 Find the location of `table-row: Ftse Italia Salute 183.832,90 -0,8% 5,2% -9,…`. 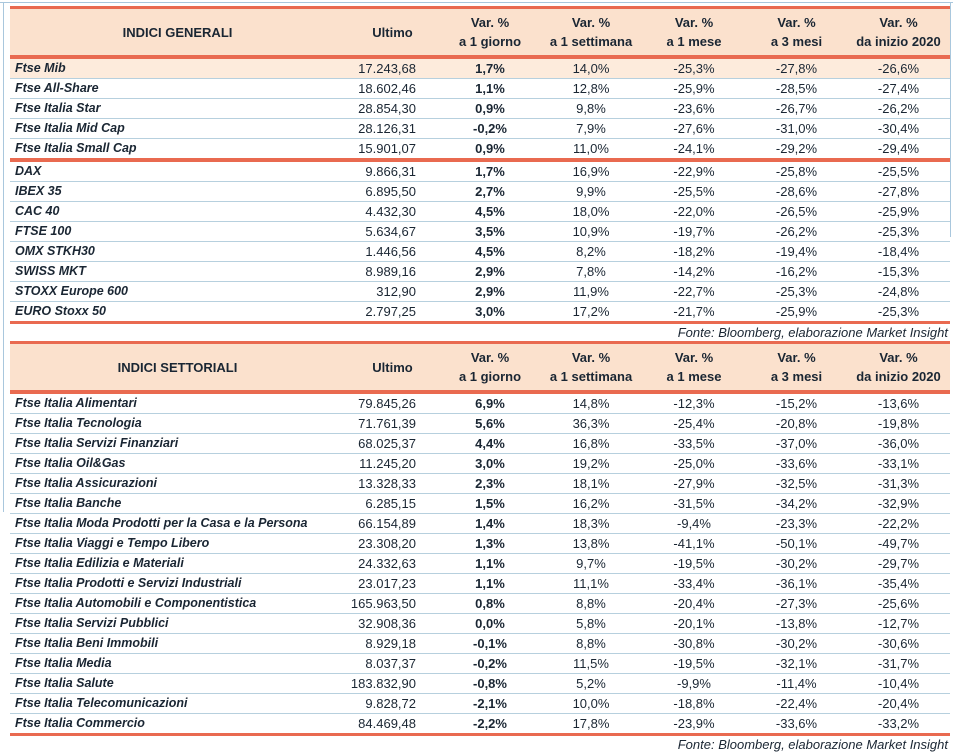

table-row: Ftse Italia Salute 183.832,90 -0,8% 5,2% -9,… is located at coordinates (480, 684).